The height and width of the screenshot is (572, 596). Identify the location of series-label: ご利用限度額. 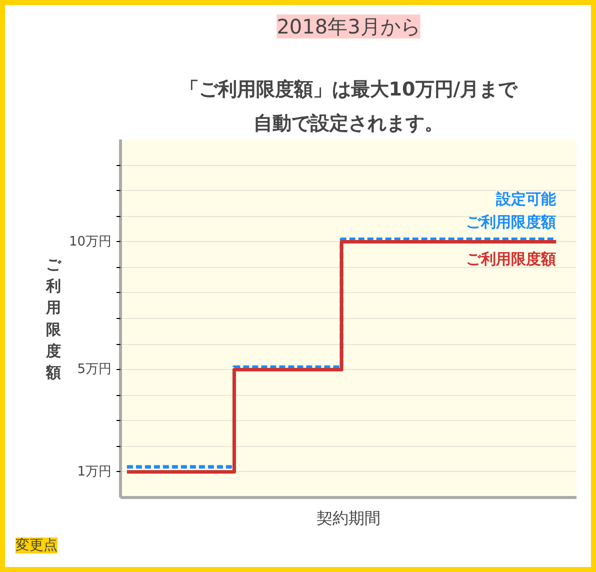
(511, 259).